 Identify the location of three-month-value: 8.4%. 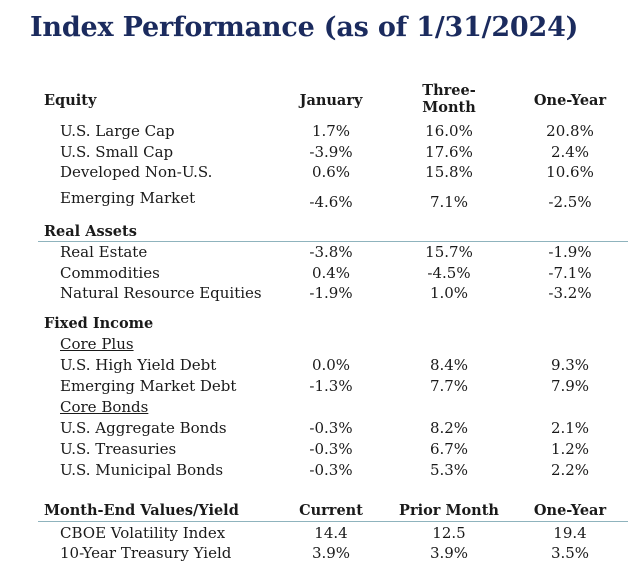
(449, 365).